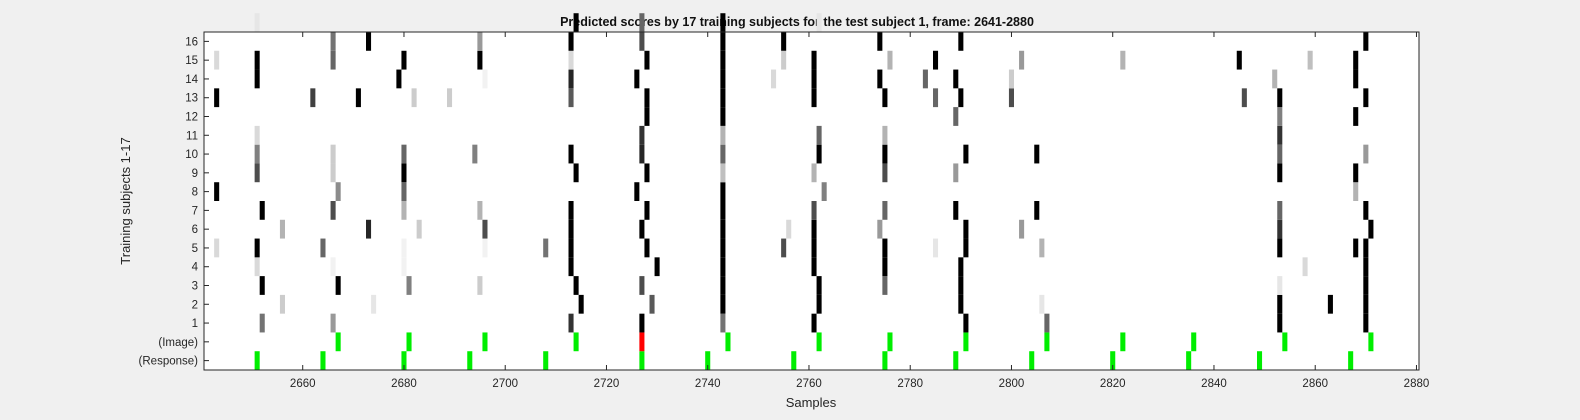  What do you see at coordinates (195, 249) in the screenshot?
I see `y-tick-label: 5` at bounding box center [195, 249].